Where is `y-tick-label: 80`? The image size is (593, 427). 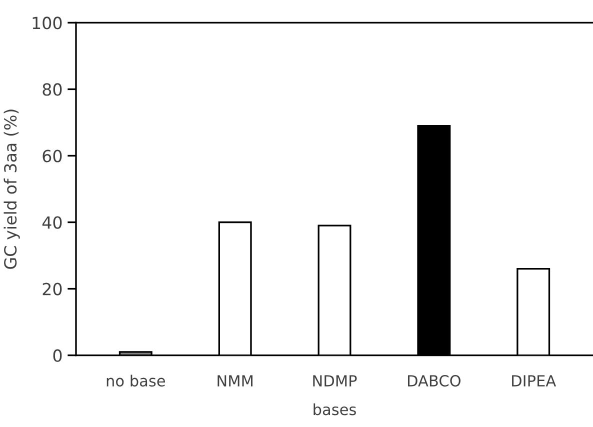 y-tick-label: 80 is located at coordinates (52, 89).